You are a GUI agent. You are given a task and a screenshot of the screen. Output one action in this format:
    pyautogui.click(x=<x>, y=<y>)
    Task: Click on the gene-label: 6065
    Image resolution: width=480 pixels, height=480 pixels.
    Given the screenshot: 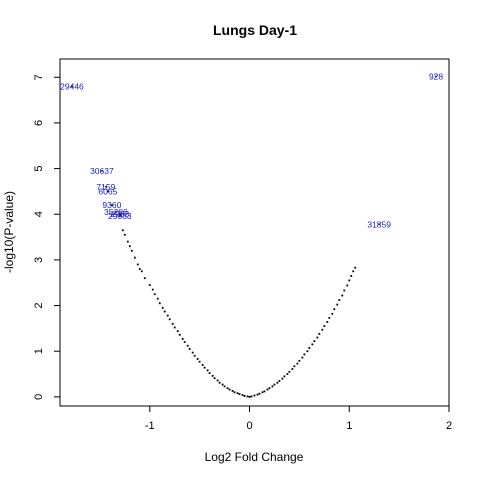 What is the action you would take?
    pyautogui.click(x=107, y=191)
    